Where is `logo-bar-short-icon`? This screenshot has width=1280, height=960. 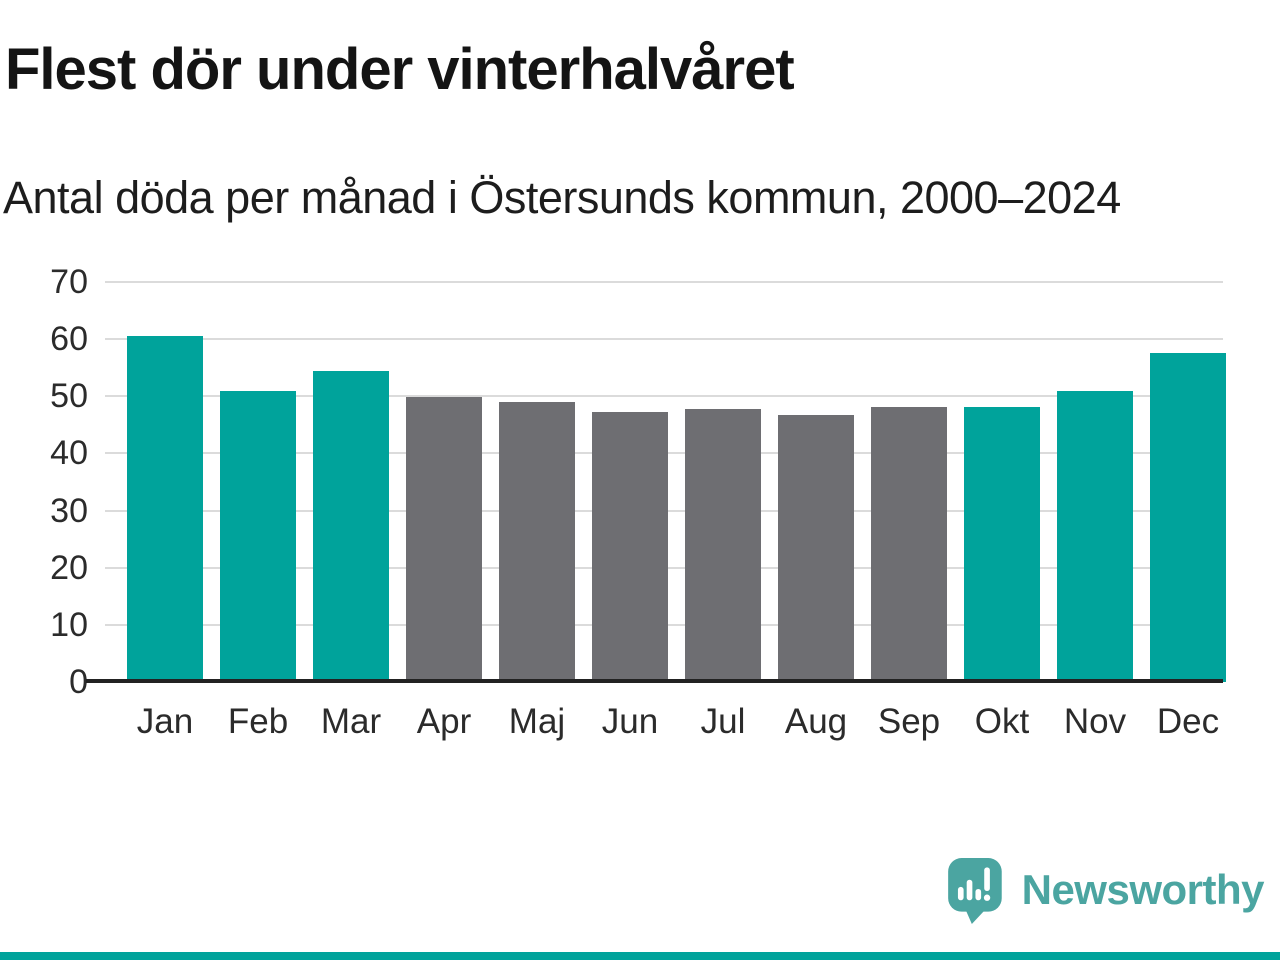 logo-bar-short-icon is located at coordinates (960, 893).